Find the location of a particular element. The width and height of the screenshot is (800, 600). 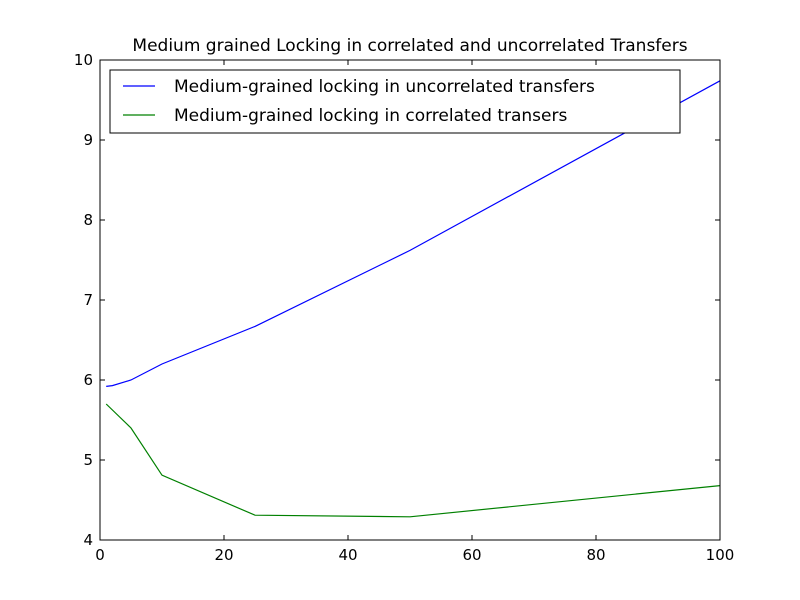

x-tick-label: 40 is located at coordinates (347, 555).